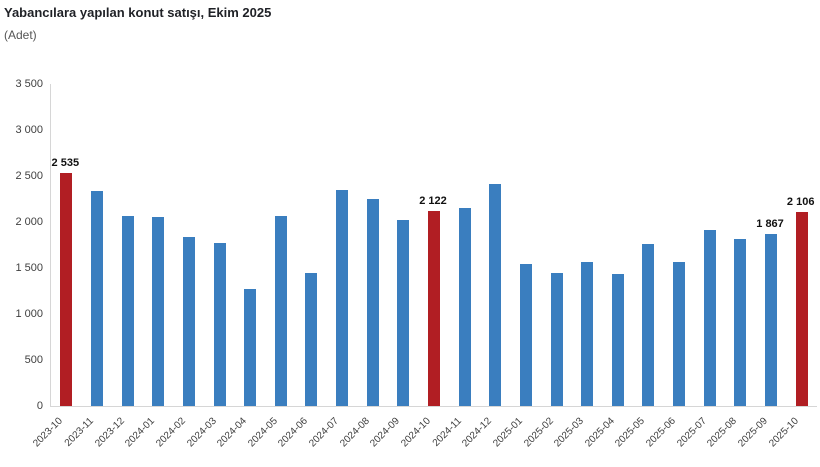  What do you see at coordinates (477, 432) in the screenshot?
I see `x-tick-label: 2024-12` at bounding box center [477, 432].